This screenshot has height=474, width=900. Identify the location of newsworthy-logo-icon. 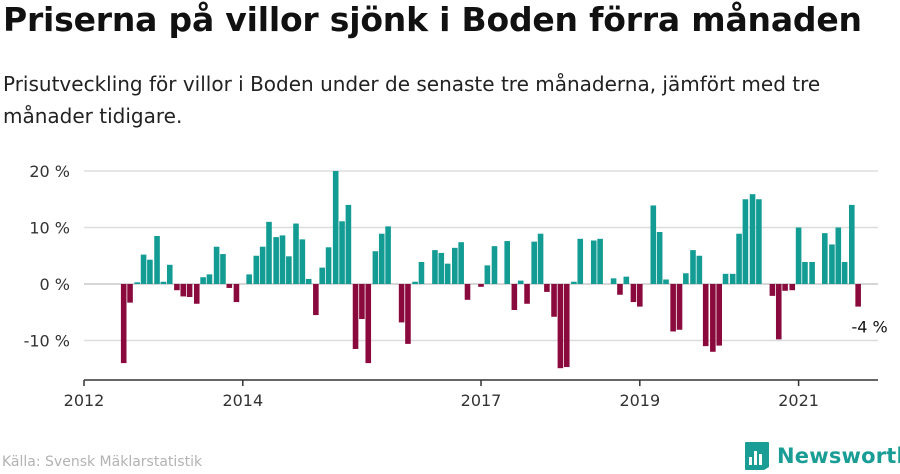
(757, 456).